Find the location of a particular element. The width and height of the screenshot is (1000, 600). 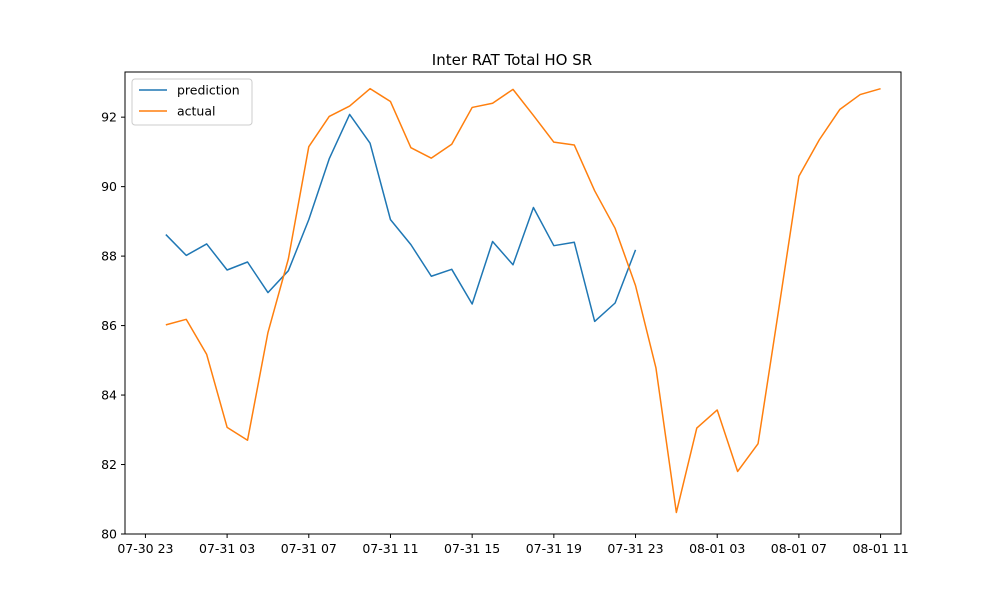

legend: prediction actual is located at coordinates (192, 102).